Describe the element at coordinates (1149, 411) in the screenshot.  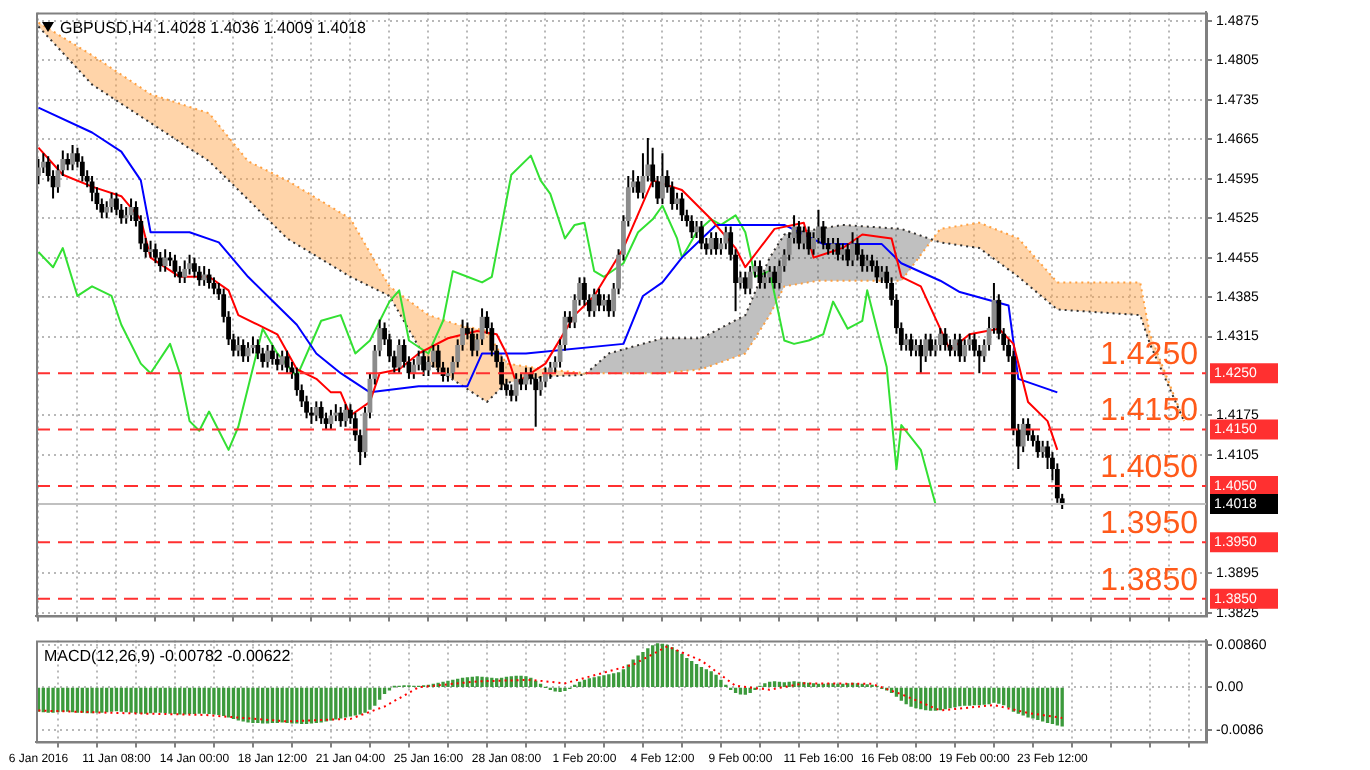
I see `ref-line-label: 1.4150` at that location.